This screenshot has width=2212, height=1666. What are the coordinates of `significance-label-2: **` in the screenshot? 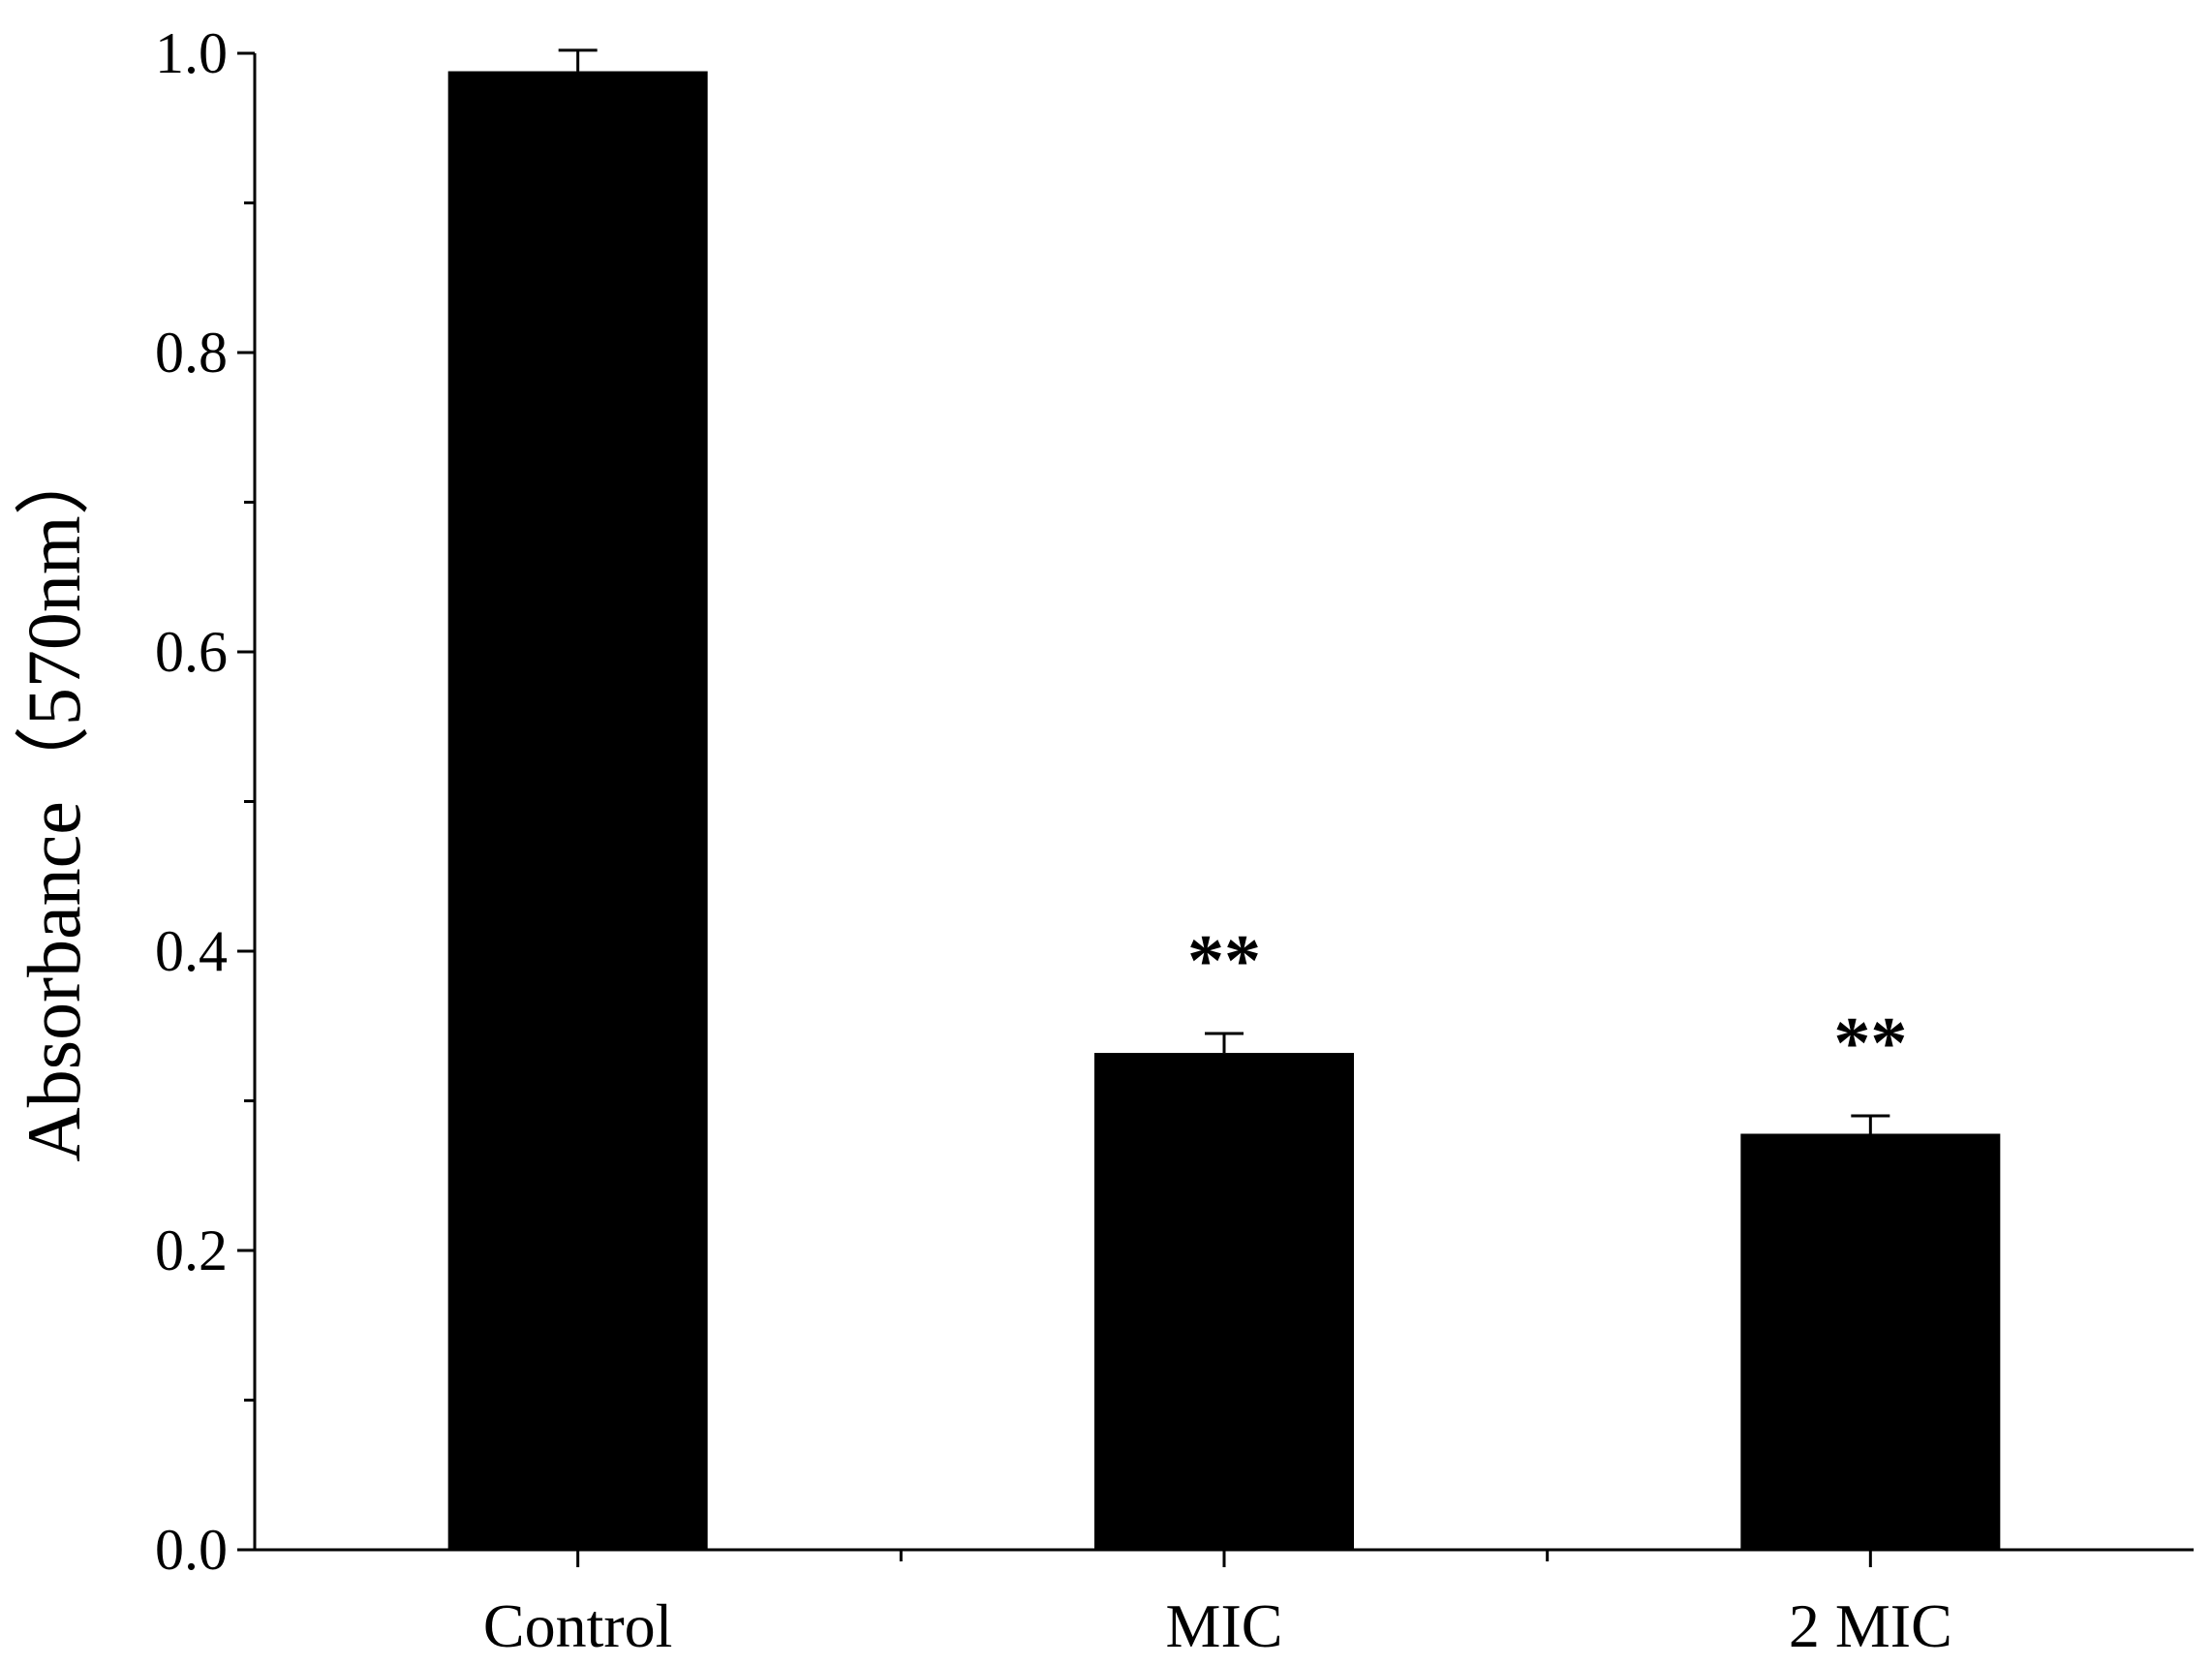 It's located at (1870, 1043).